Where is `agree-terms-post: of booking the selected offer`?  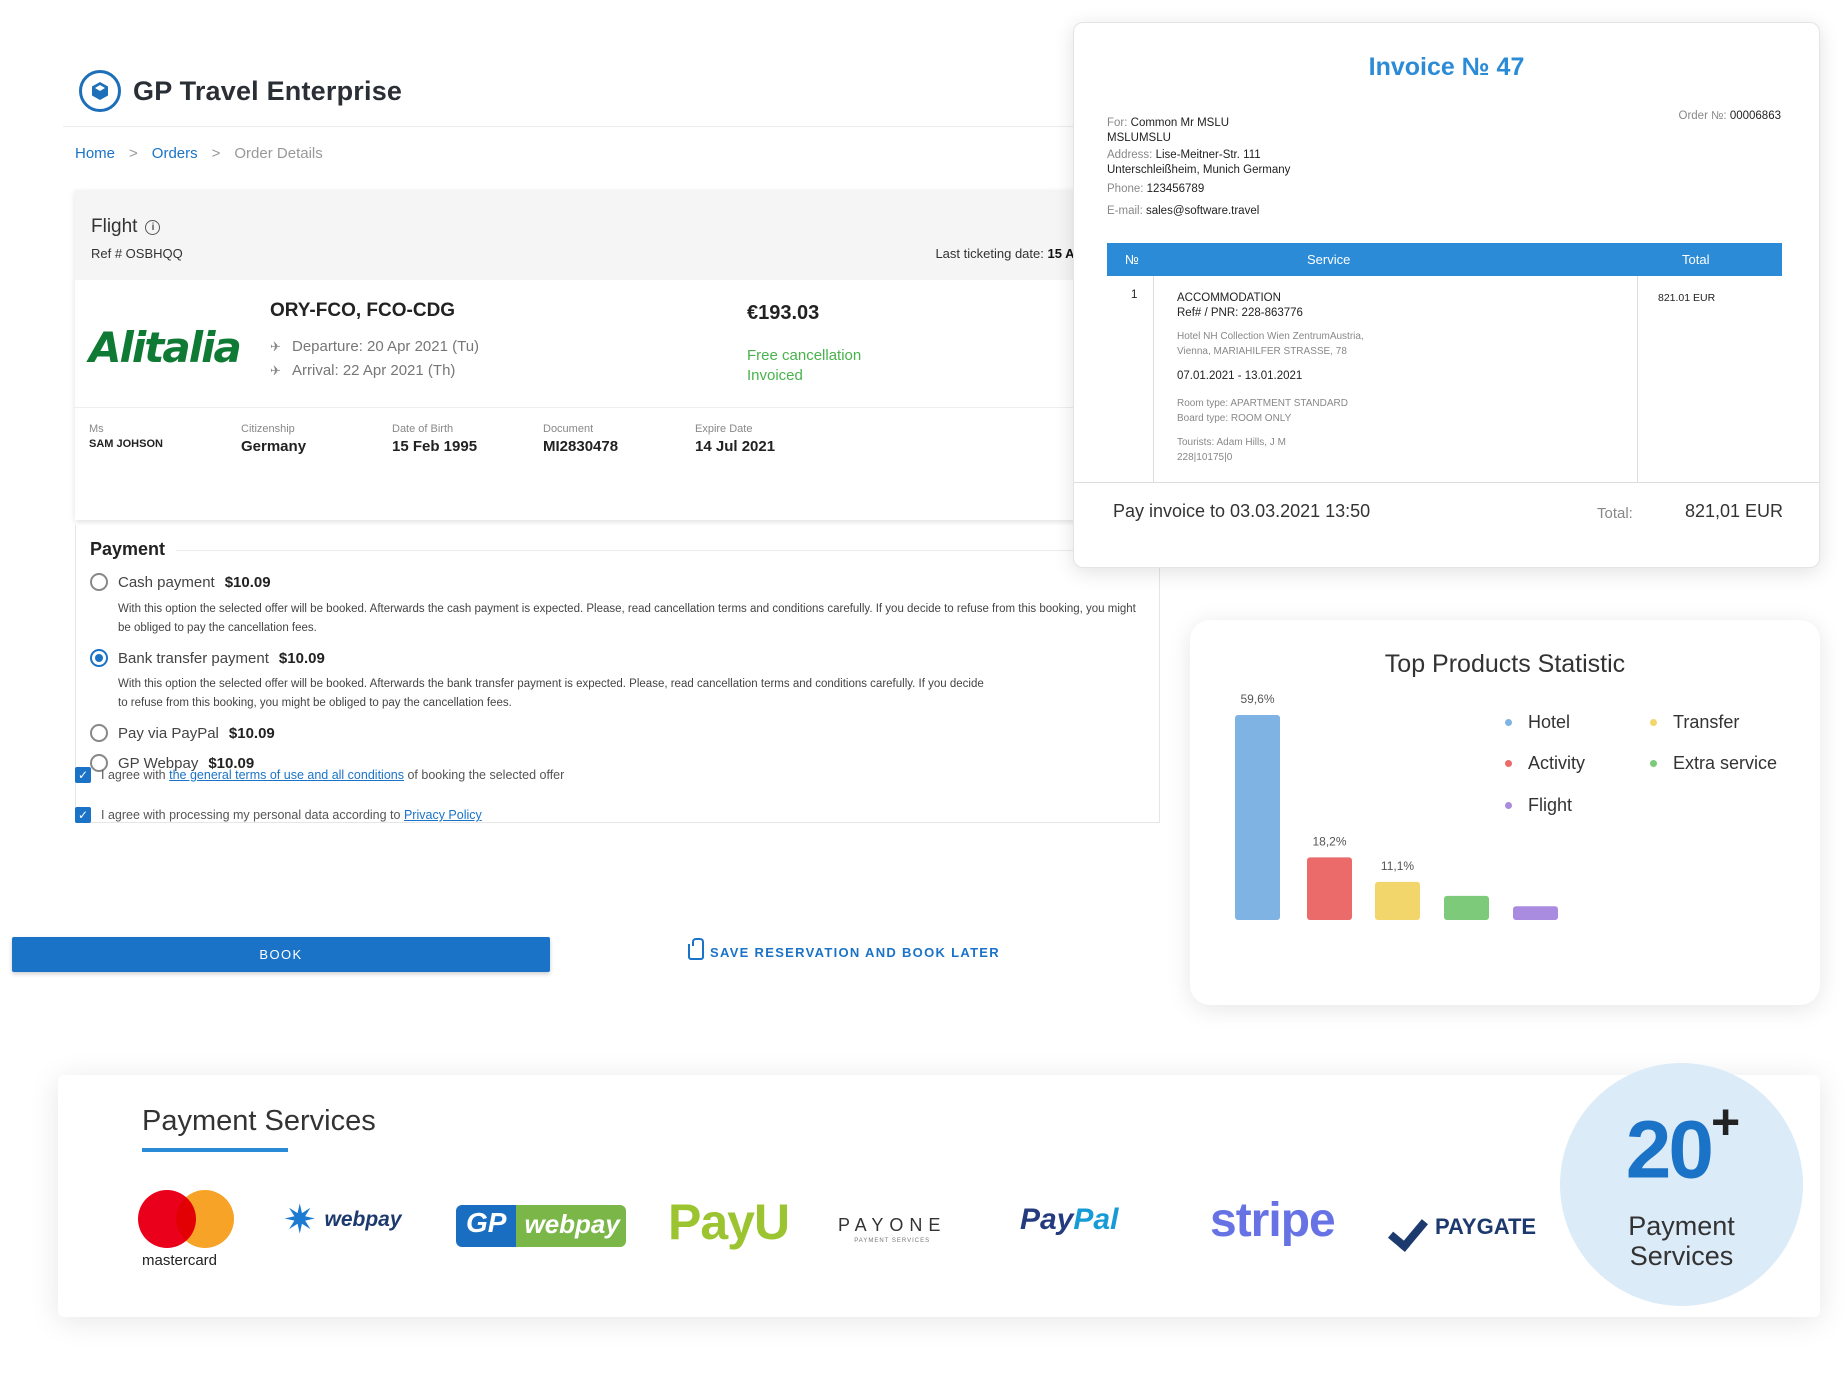
agree-terms-post: of booking the selected offer is located at coordinates (486, 775).